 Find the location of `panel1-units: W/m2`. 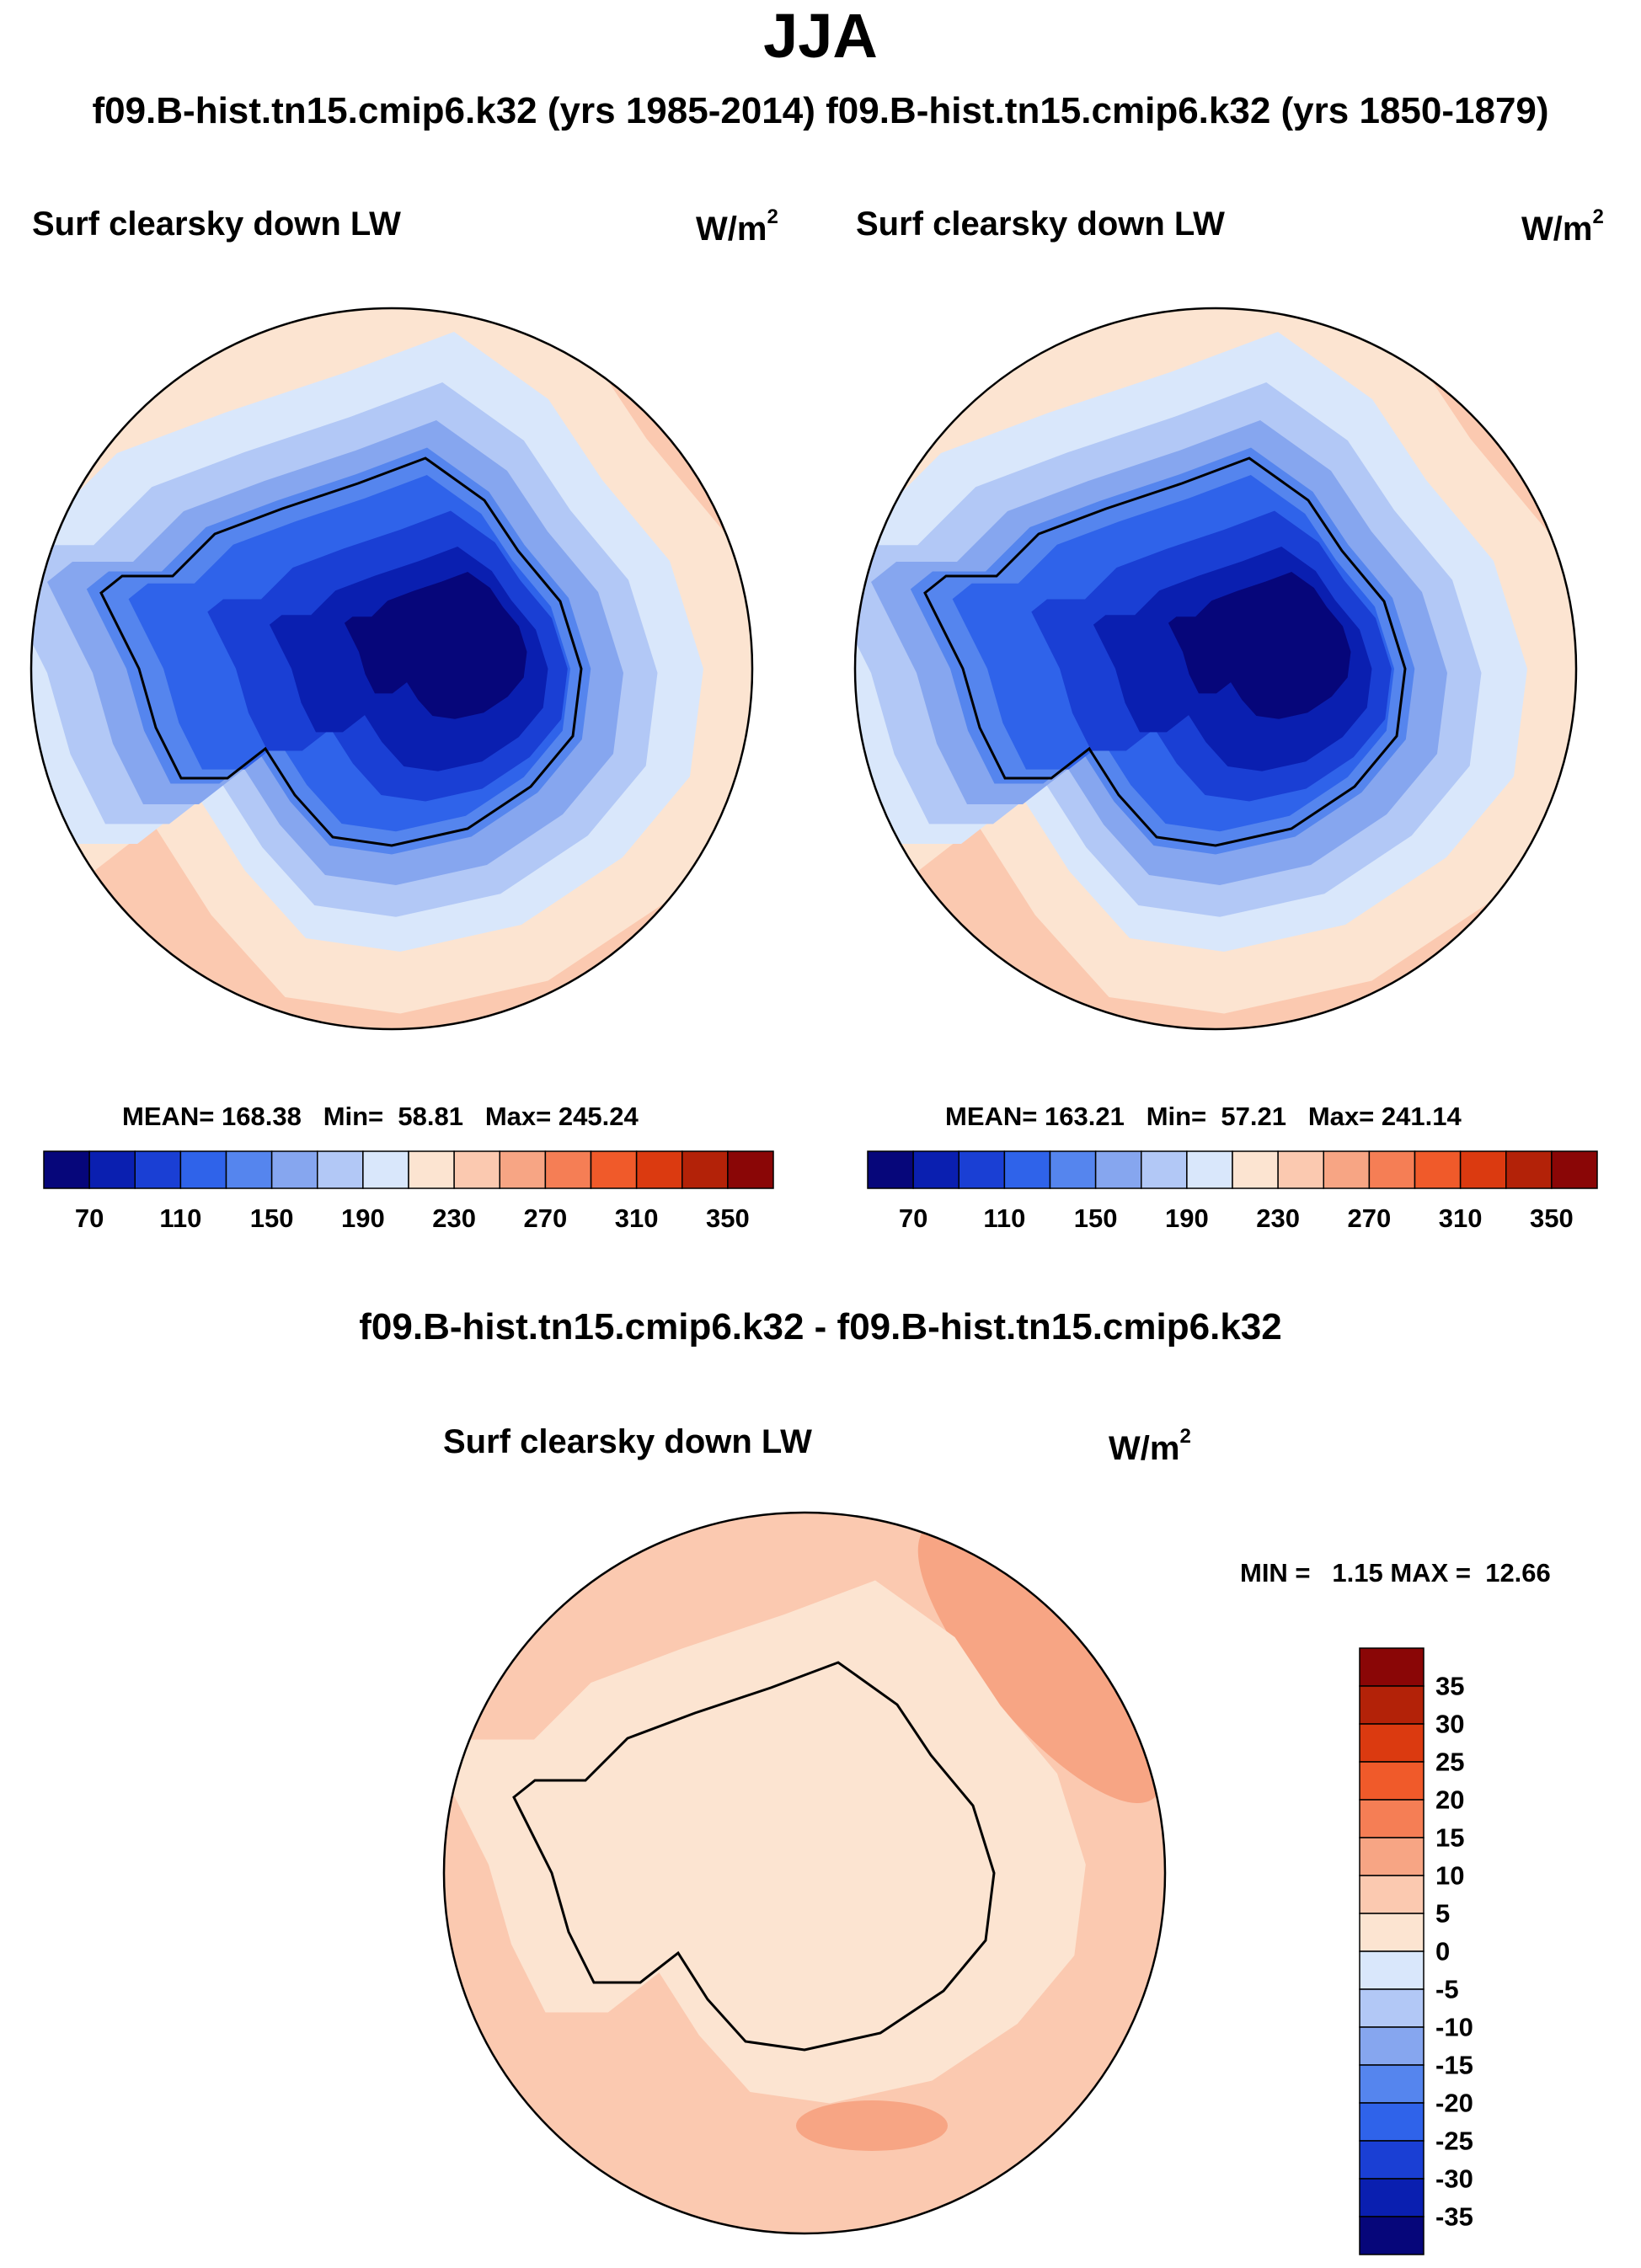

panel1-units: W/m2 is located at coordinates (737, 226).